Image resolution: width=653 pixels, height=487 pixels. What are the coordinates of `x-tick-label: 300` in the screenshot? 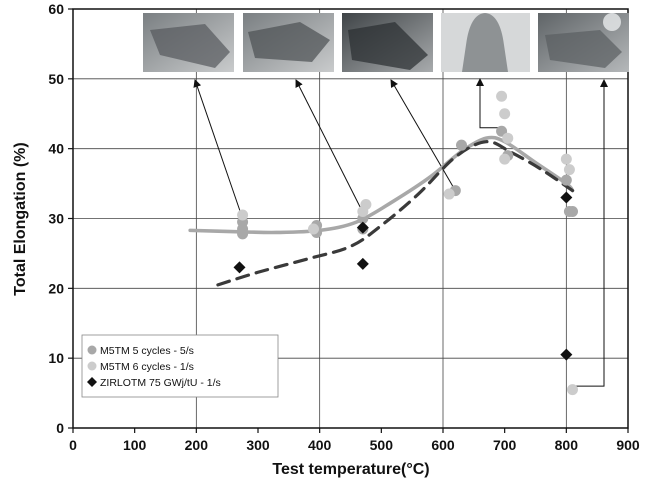 It's located at (258, 445).